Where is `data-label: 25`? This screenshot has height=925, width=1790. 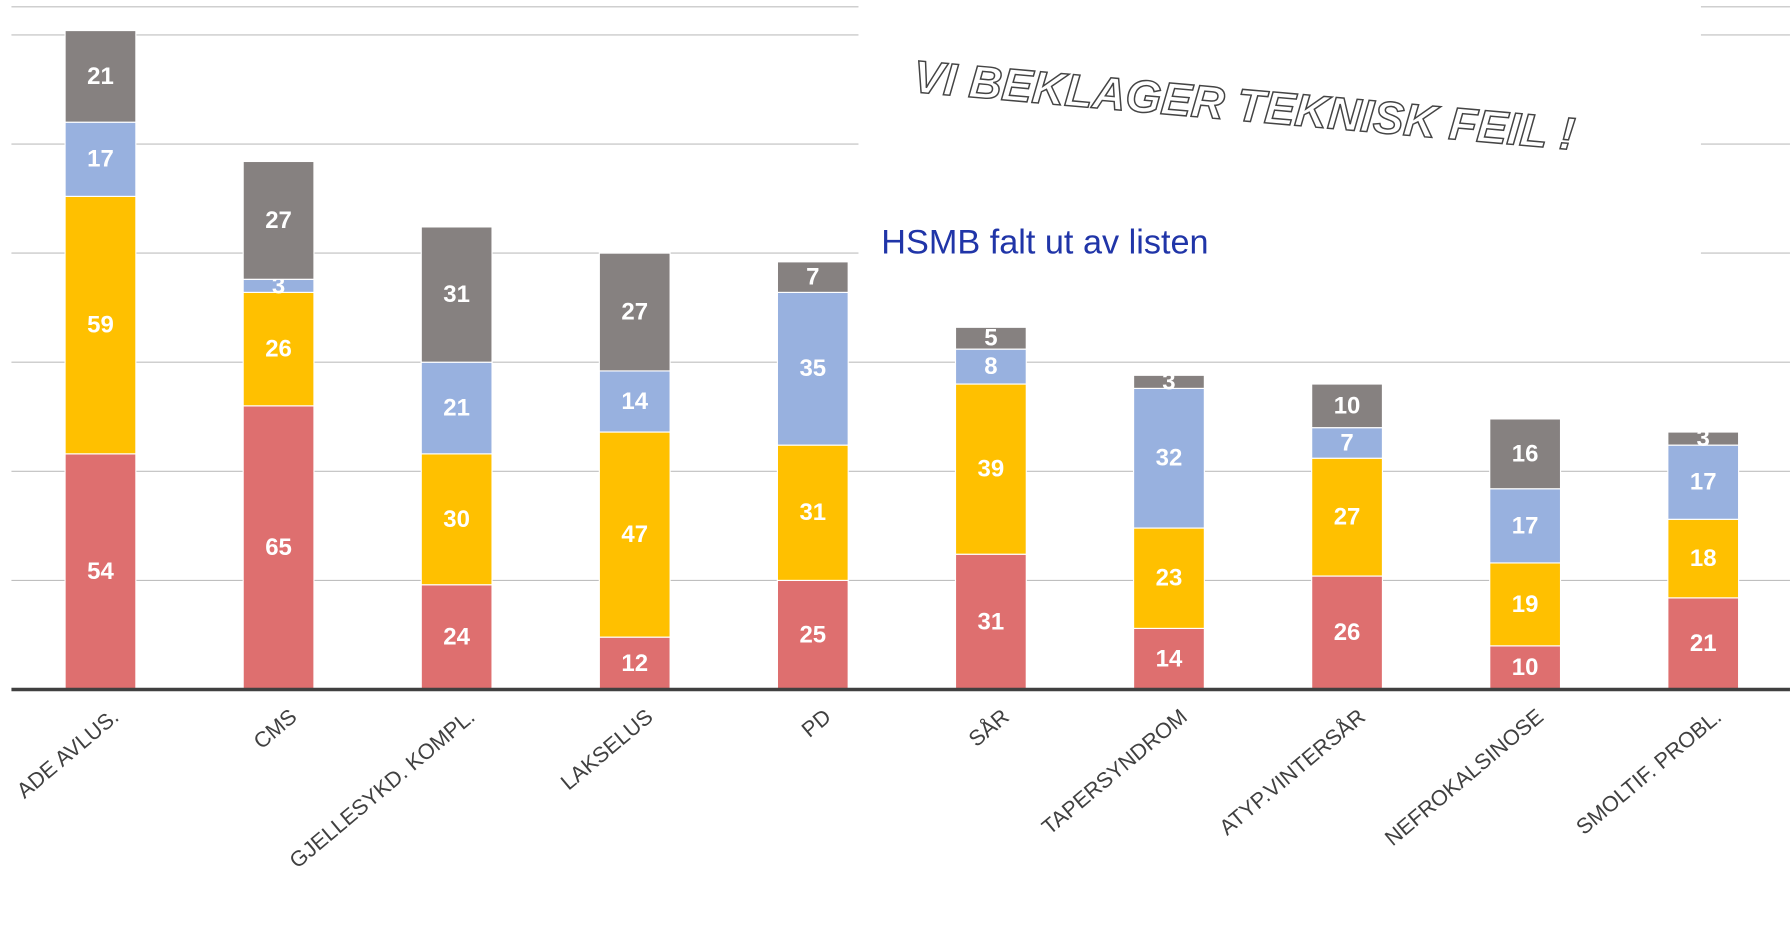
data-label: 25 is located at coordinates (812, 634).